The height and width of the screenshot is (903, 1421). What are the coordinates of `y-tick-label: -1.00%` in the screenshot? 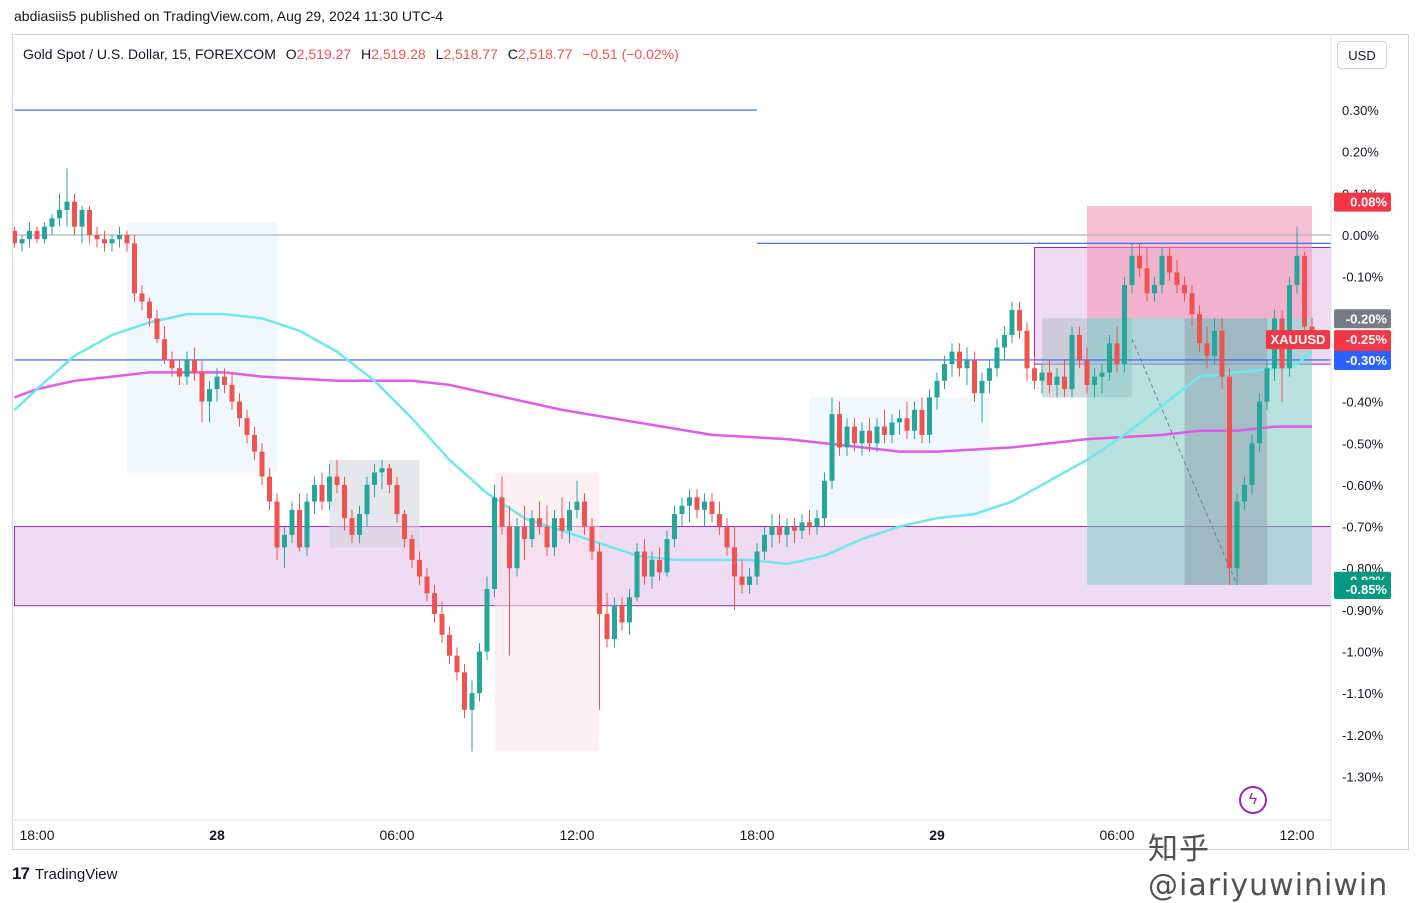 It's located at (1363, 652).